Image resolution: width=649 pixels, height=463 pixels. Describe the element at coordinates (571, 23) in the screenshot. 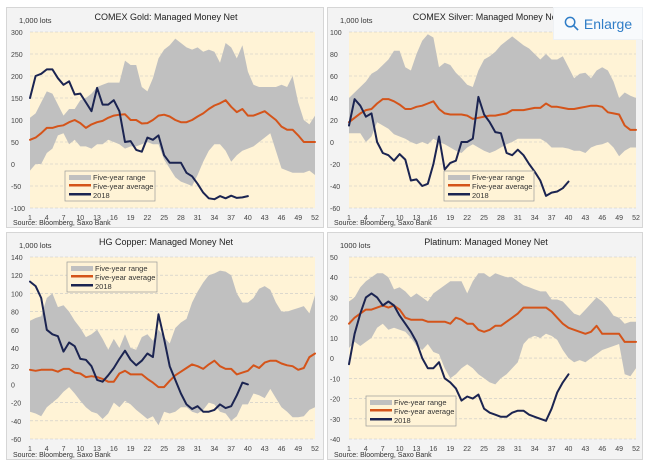

I see `magnifier-icon` at that location.